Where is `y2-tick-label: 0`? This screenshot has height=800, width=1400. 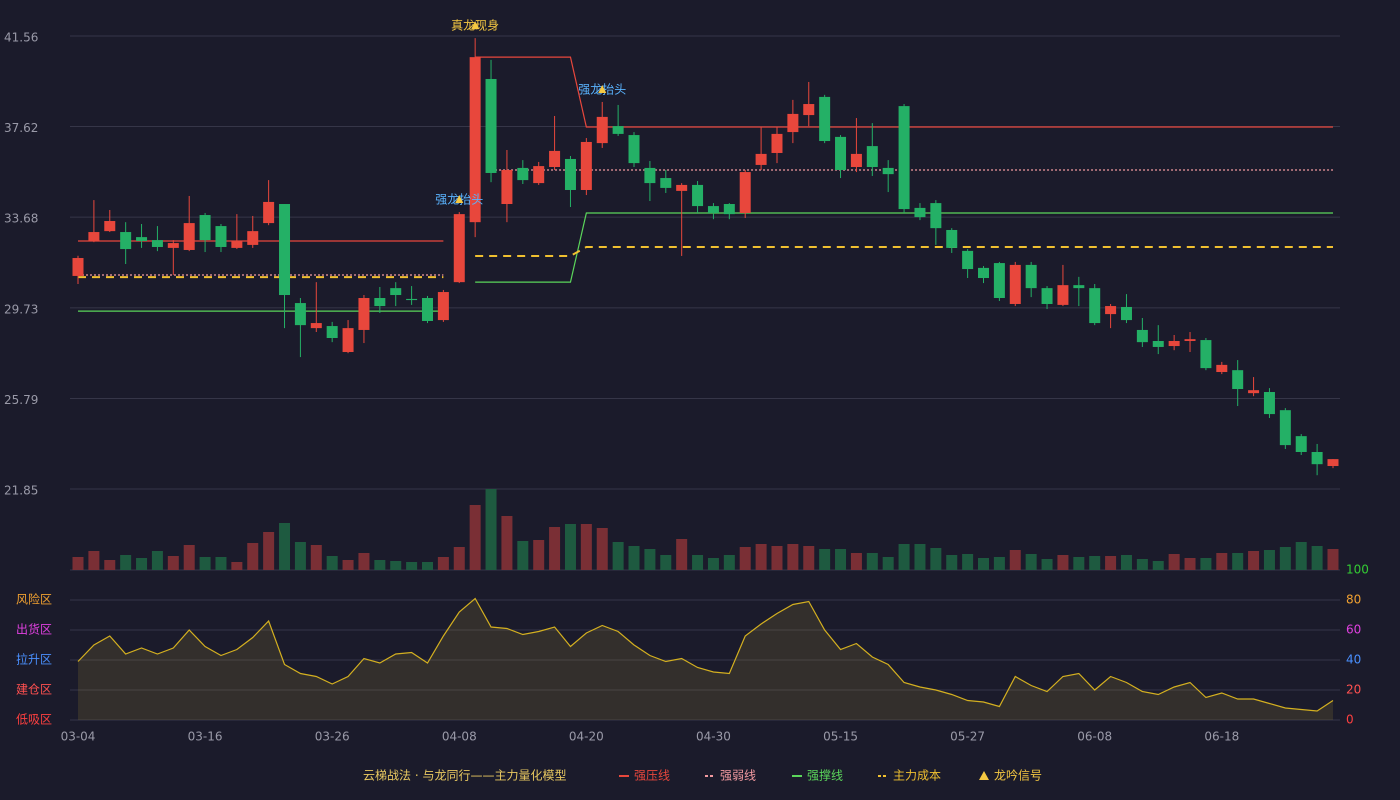
y2-tick-label: 0 is located at coordinates (1350, 720).